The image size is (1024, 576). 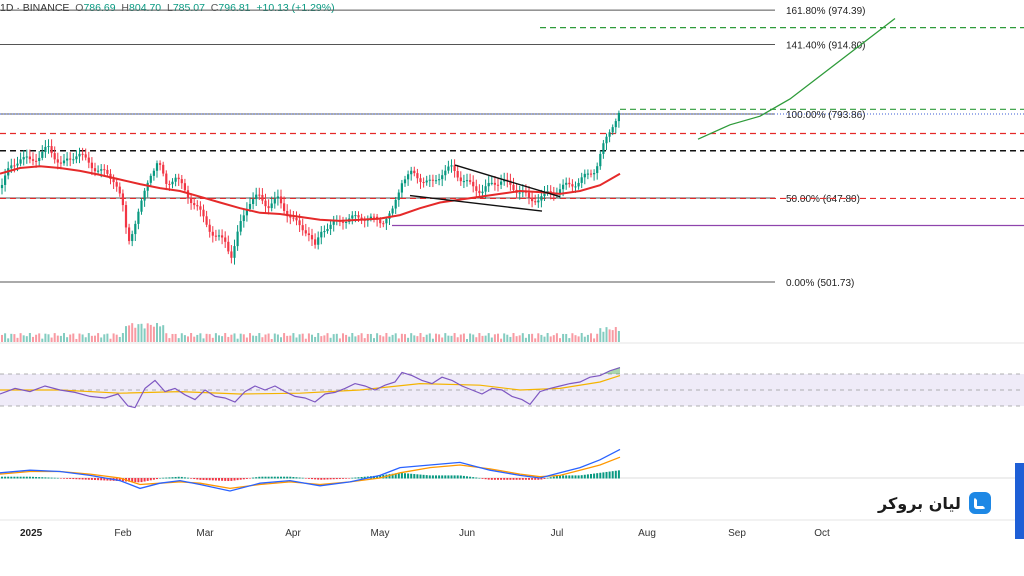 What do you see at coordinates (188, 8) in the screenshot?
I see `low-value: 785.07` at bounding box center [188, 8].